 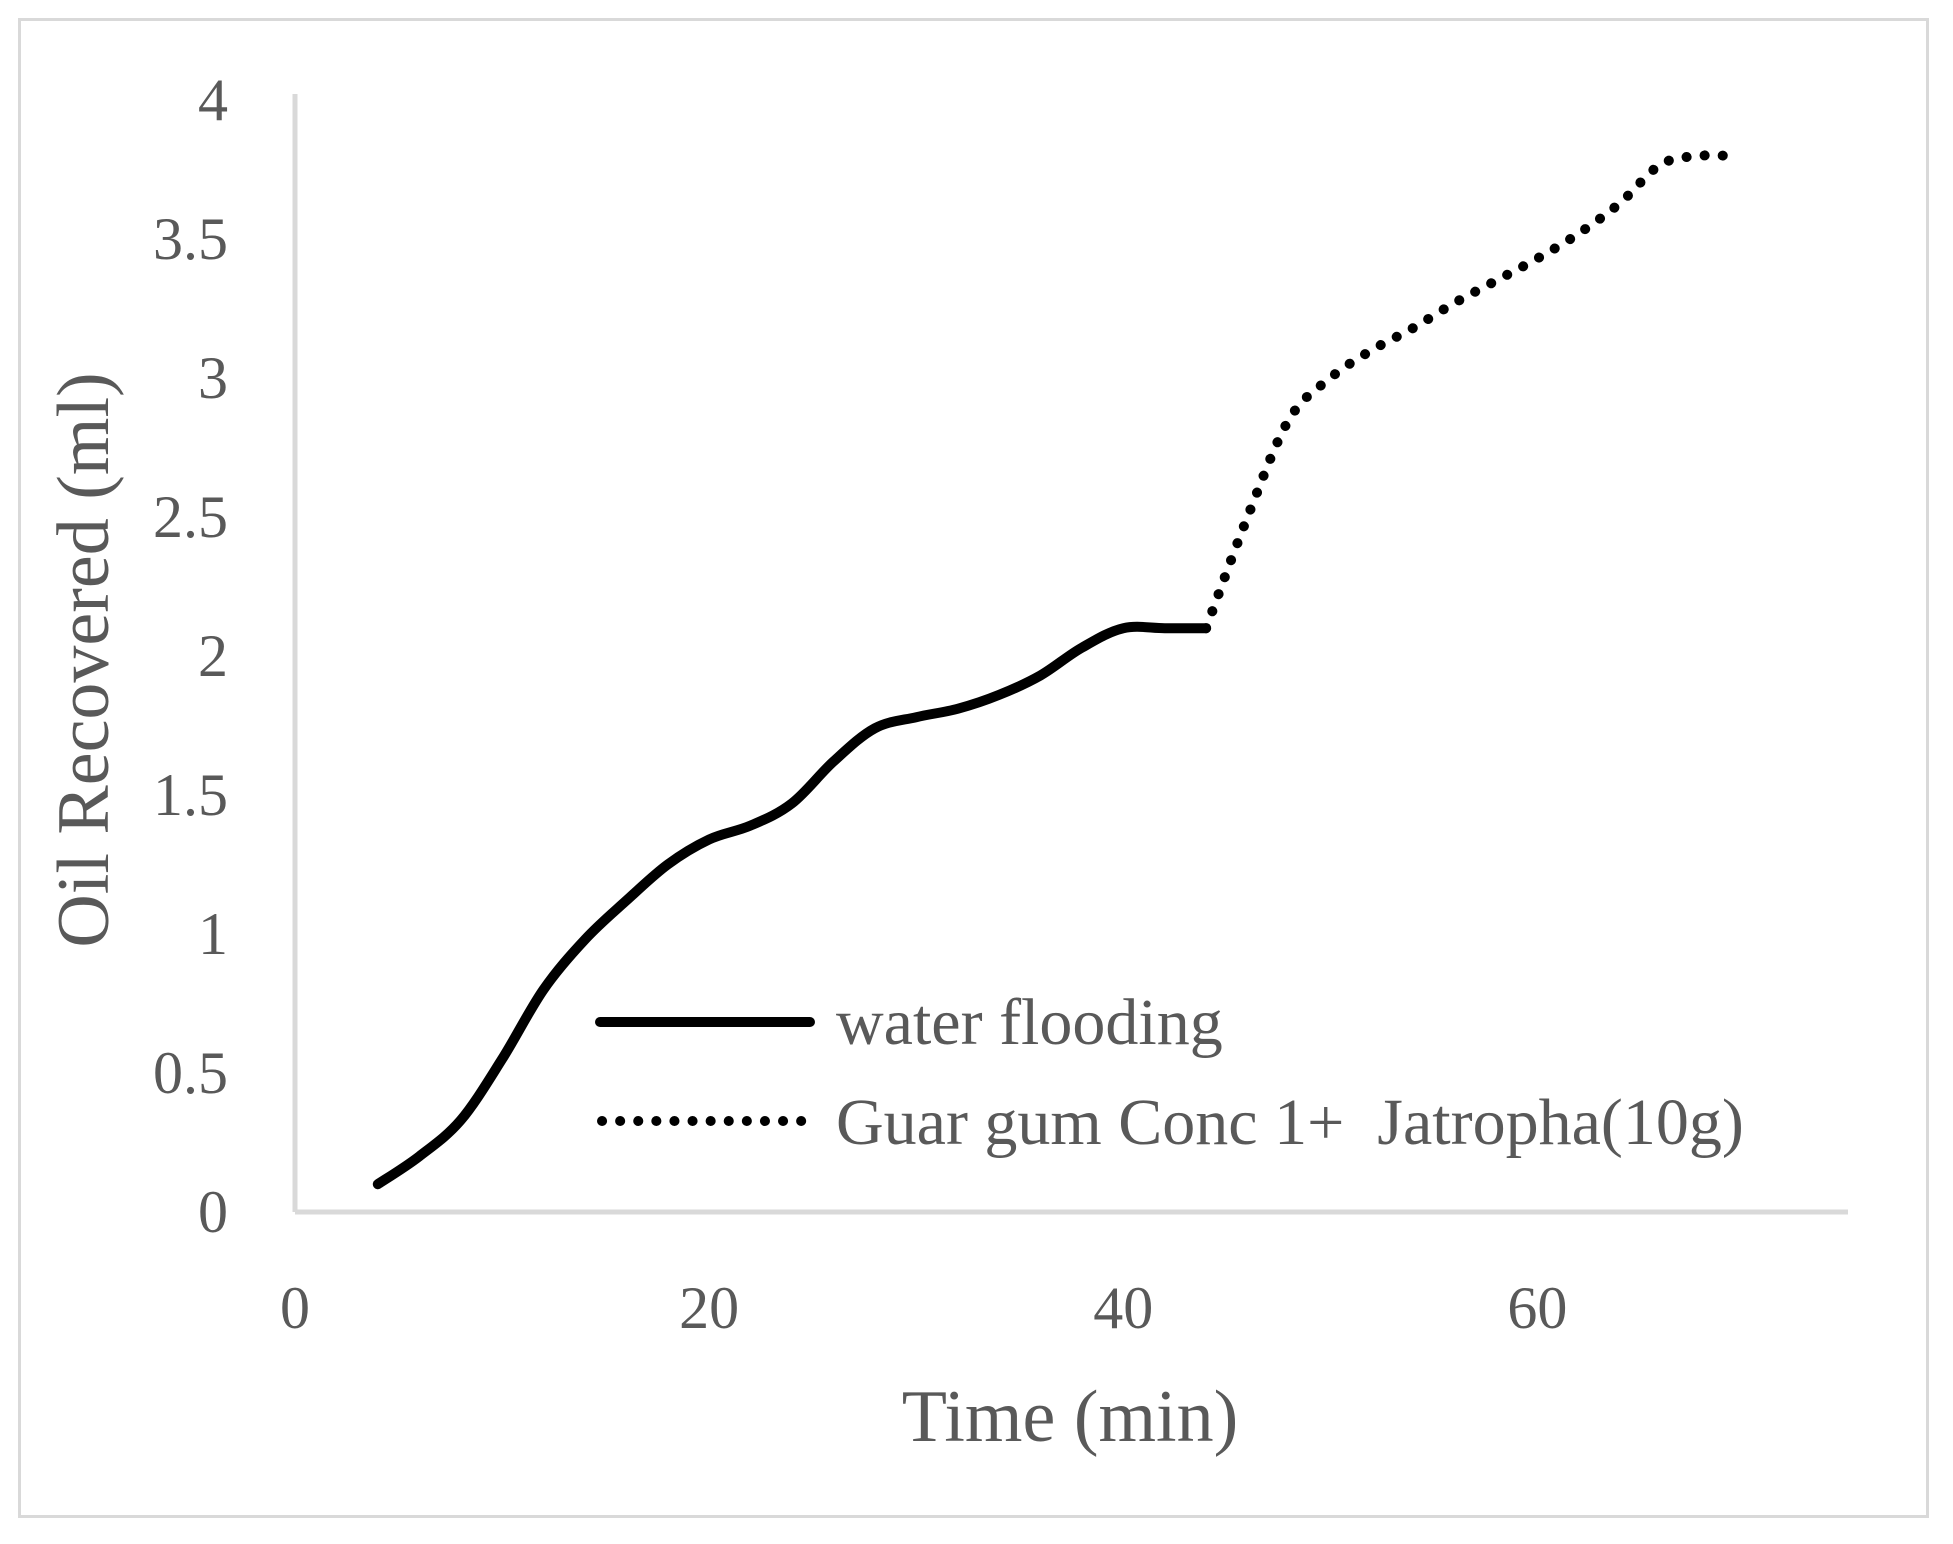 What do you see at coordinates (190, 517) in the screenshot?
I see `y-tick-label: 2.5` at bounding box center [190, 517].